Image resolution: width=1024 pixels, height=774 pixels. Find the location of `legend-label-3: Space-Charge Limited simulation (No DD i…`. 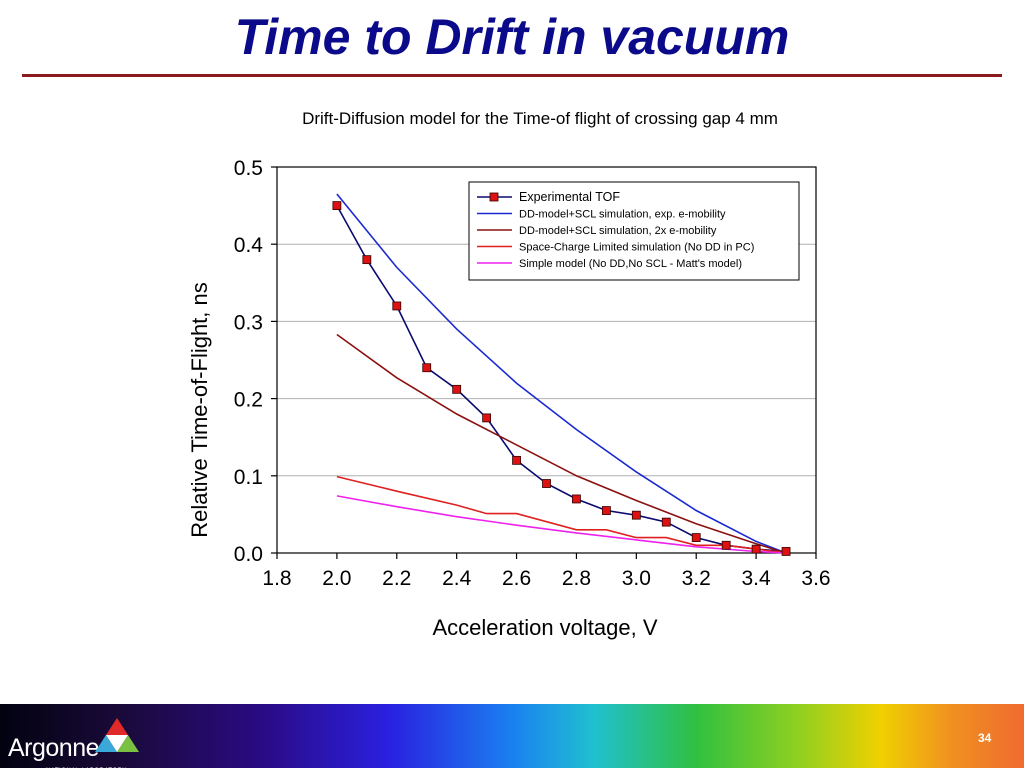

legend-label-3: Space-Charge Limited simulation (No DD i… is located at coordinates (636, 248).